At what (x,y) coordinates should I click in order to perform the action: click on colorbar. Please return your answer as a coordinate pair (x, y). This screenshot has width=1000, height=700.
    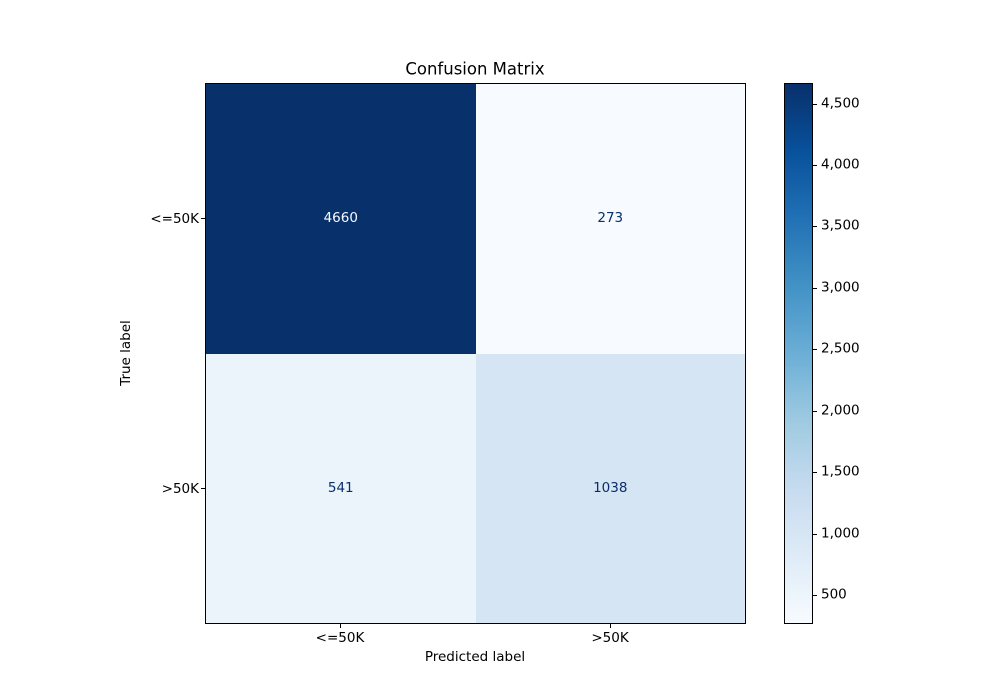
    Looking at the image, I should click on (798, 353).